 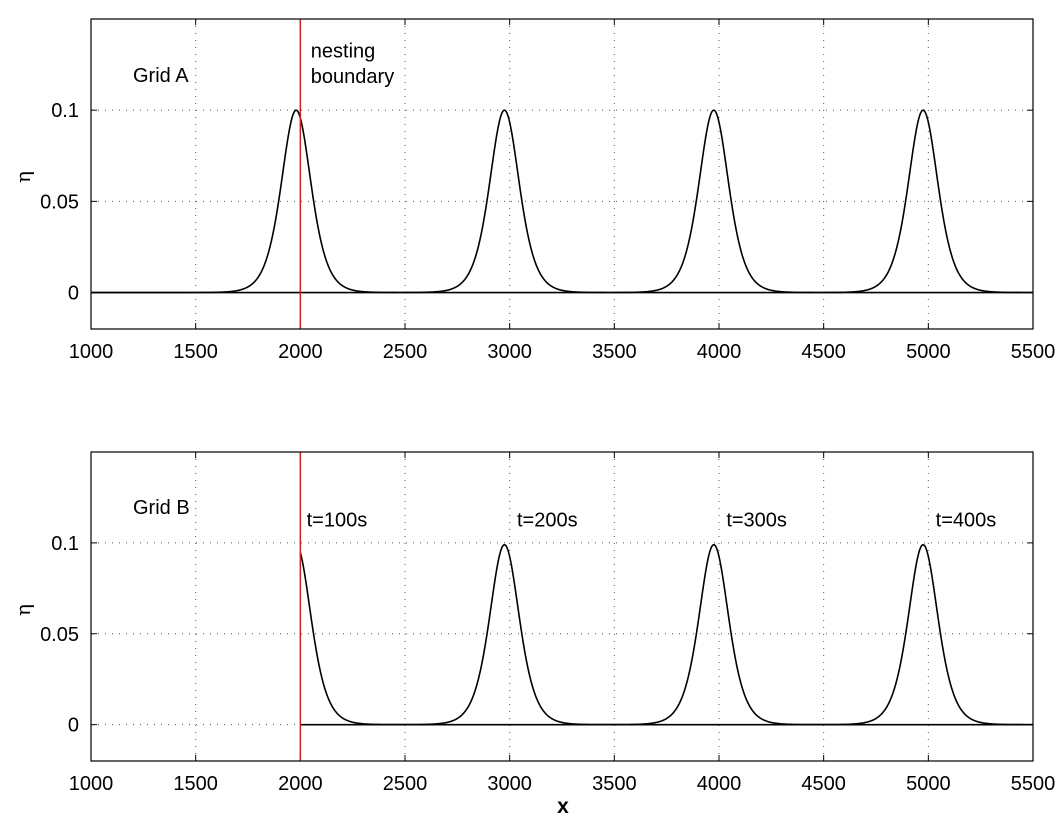 I want to click on annotation-label: t=200s, so click(x=547, y=521).